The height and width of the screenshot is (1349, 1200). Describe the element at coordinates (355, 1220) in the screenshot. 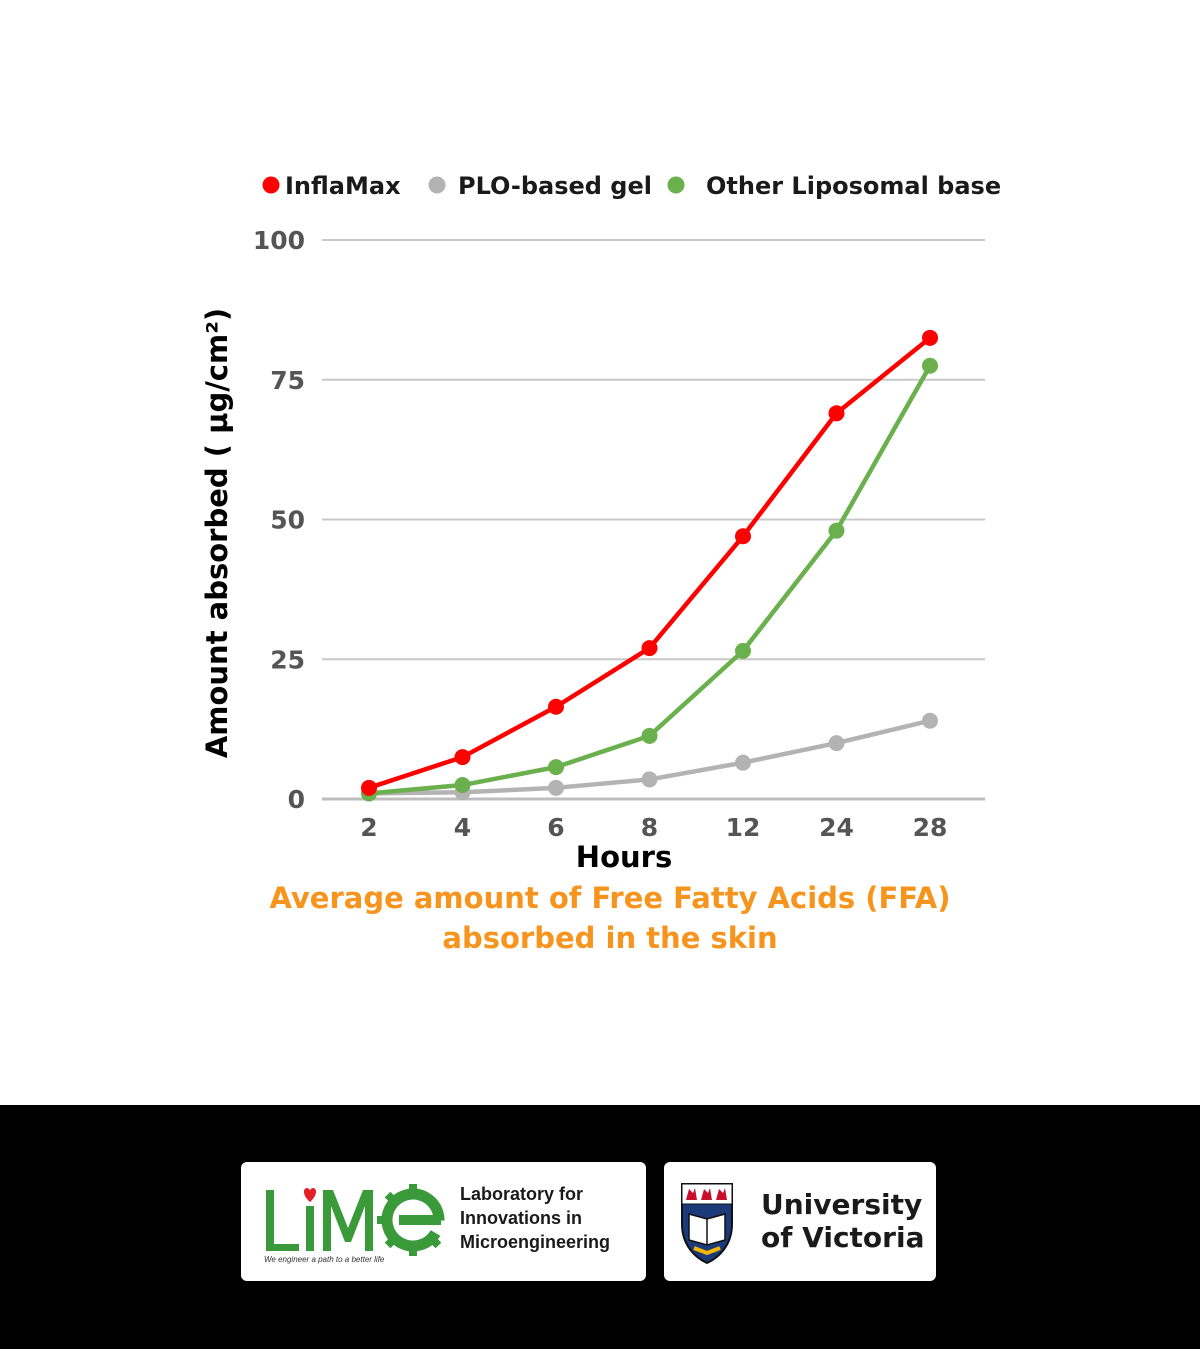

I see `lime-logo-icon` at that location.